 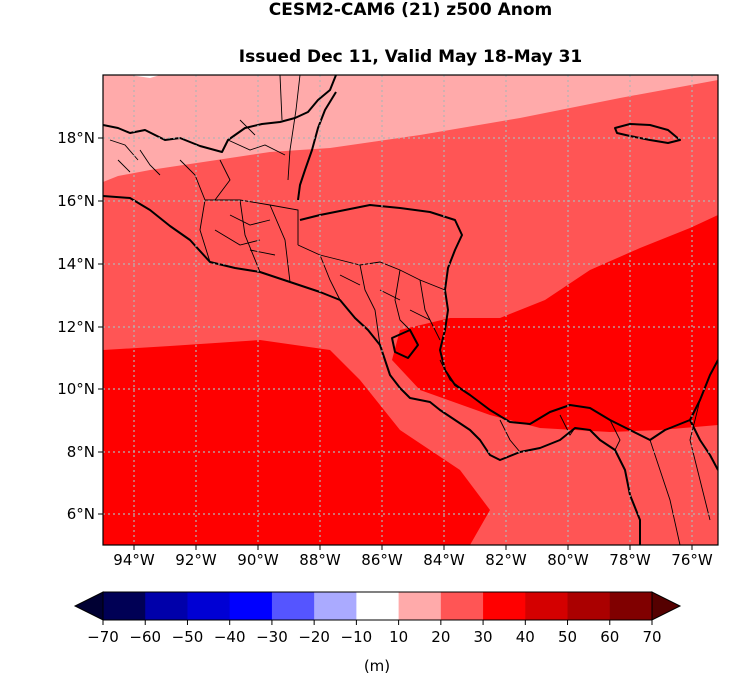 I want to click on lat-label-16n: 16°N, so click(x=76, y=201).